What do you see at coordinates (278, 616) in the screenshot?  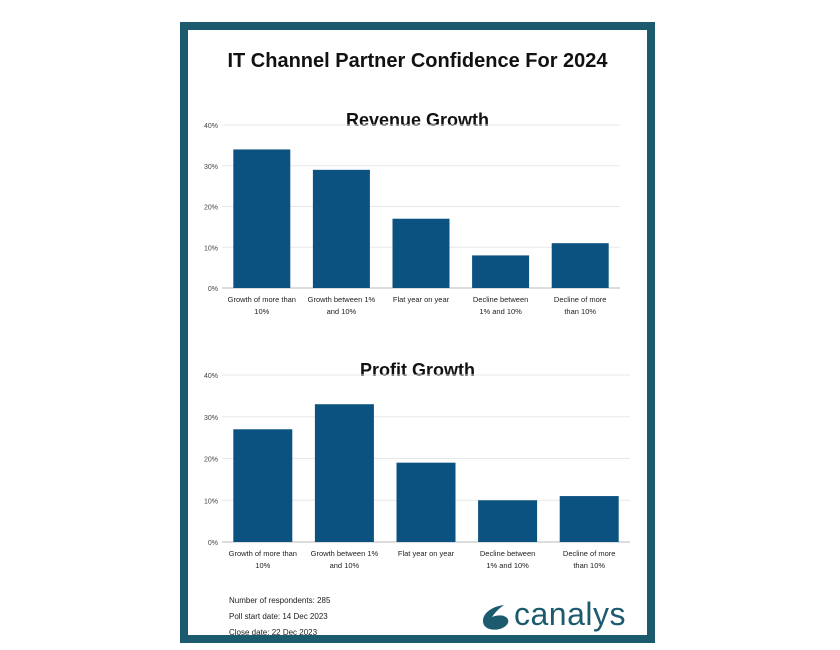 I see `poll-start-note: Poll start date: 14 Dec 2023` at bounding box center [278, 616].